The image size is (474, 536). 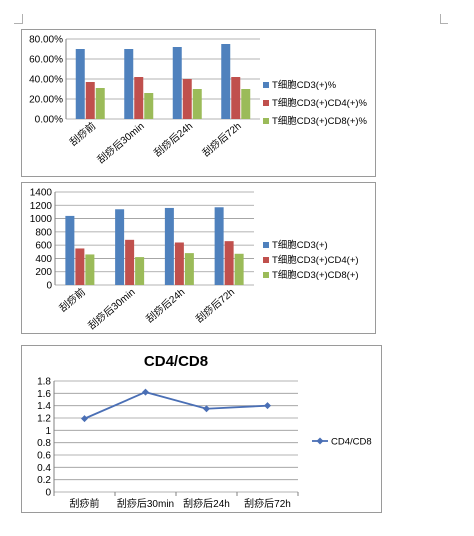 What do you see at coordinates (49, 120) in the screenshot?
I see `chart-1-y-tick-label: 0.00%` at bounding box center [49, 120].